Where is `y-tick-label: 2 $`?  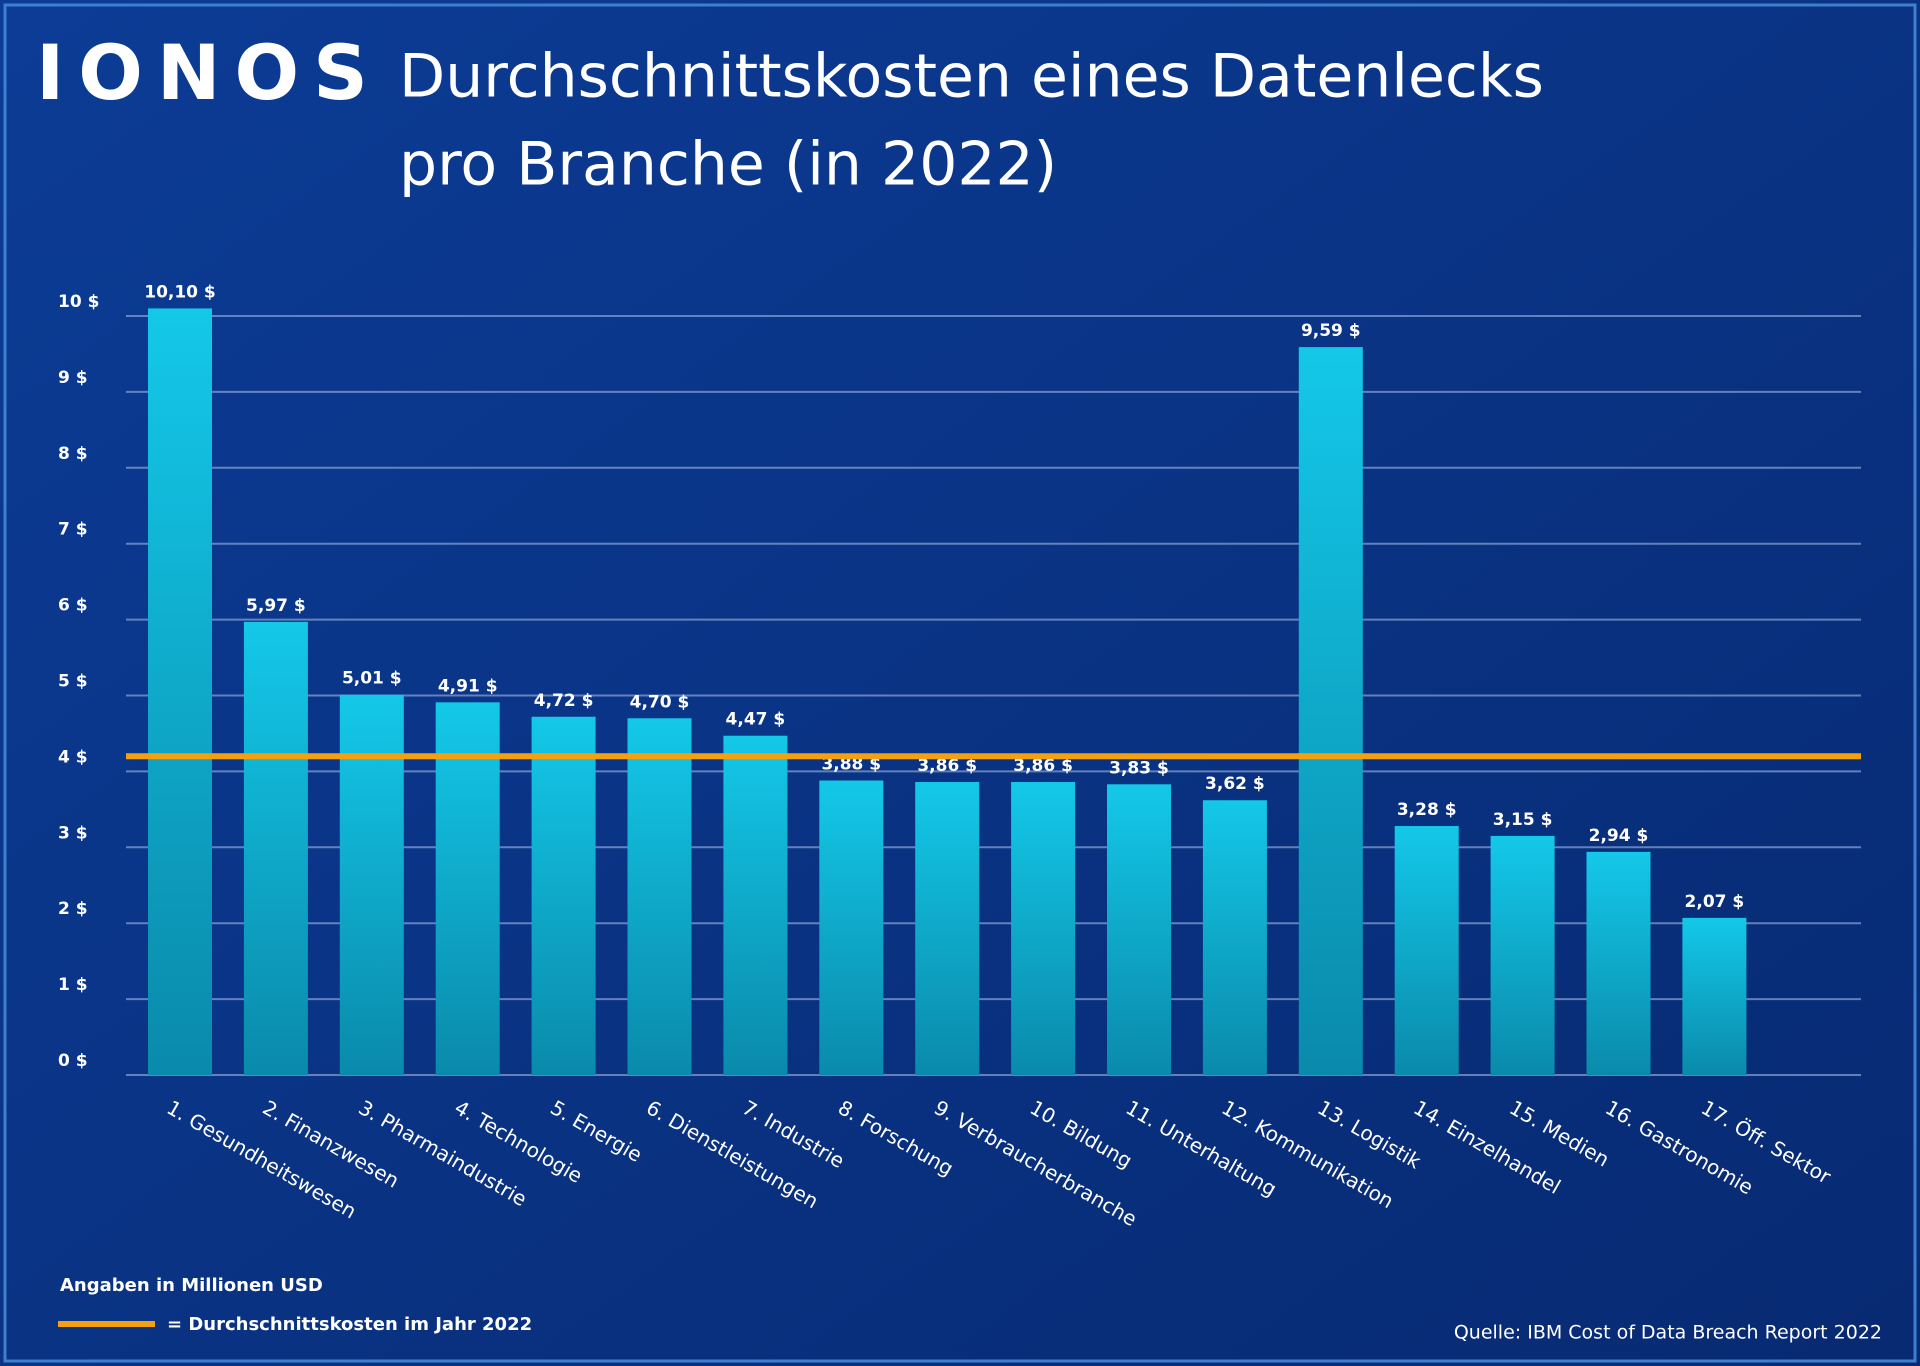 y-tick-label: 2 $ is located at coordinates (73, 909).